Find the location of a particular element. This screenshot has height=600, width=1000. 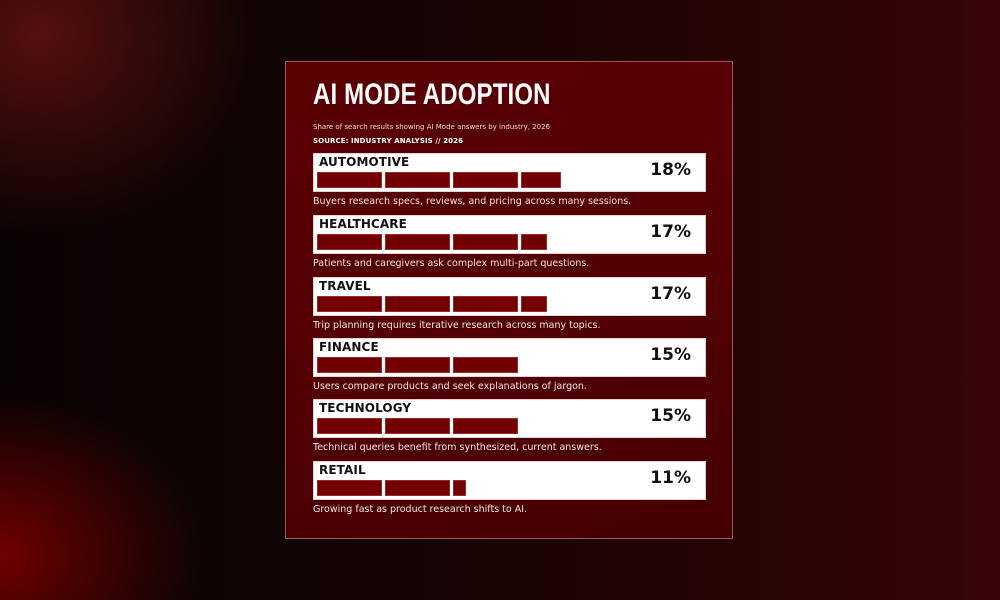

industry-label: HEALTHCARE is located at coordinates (363, 224).